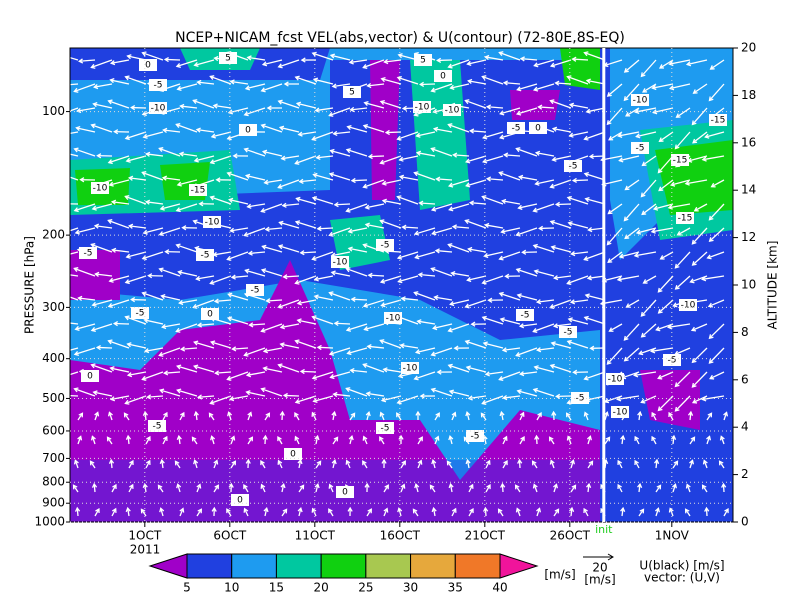  What do you see at coordinates (276, 588) in the screenshot?
I see `colorbar-label: 15` at bounding box center [276, 588].